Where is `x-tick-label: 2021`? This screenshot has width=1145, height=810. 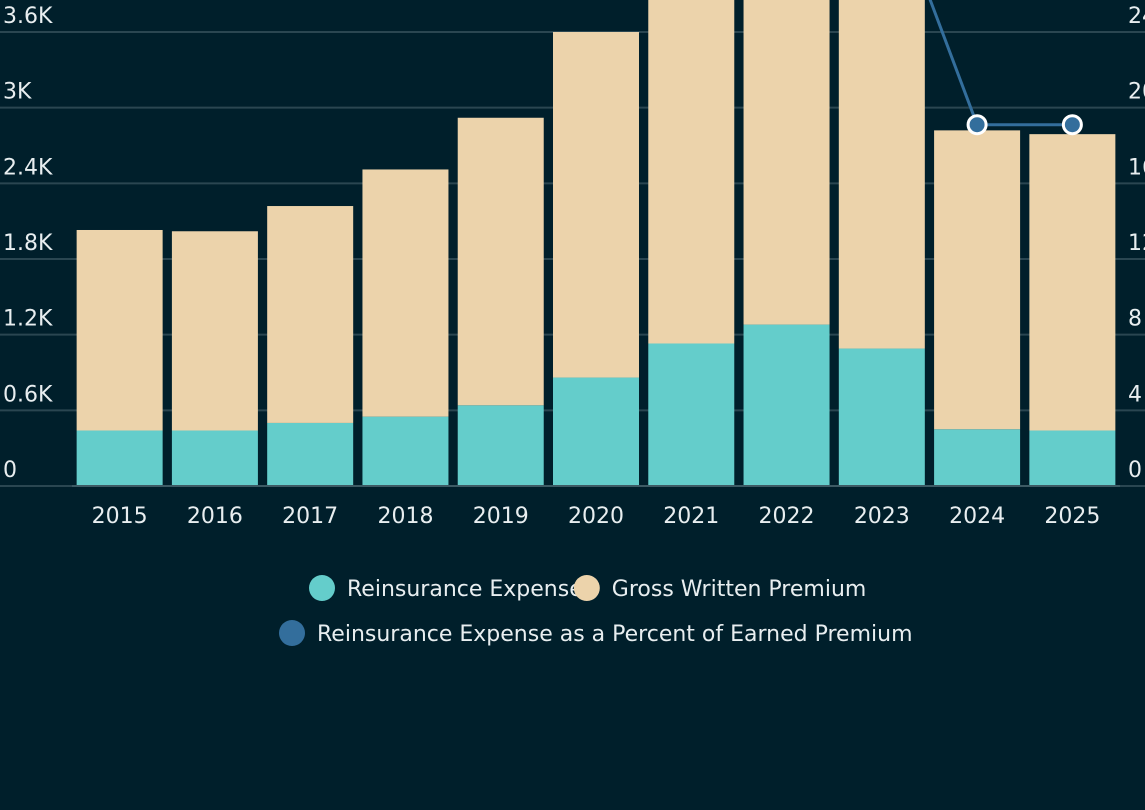 x-tick-label: 2021 is located at coordinates (691, 516).